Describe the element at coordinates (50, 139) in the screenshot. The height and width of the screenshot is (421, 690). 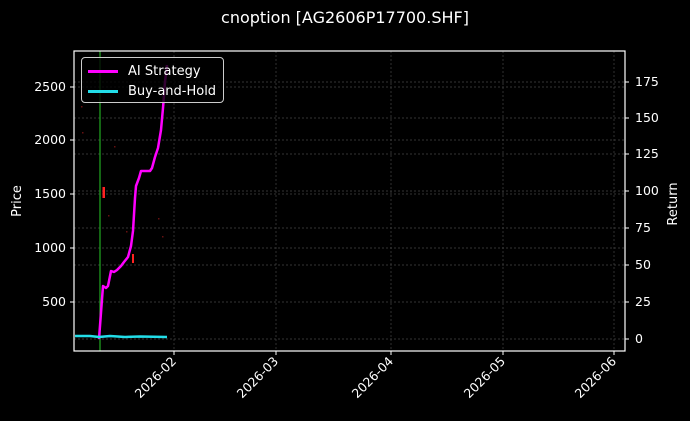
I see `left-tick-label: 2000` at that location.